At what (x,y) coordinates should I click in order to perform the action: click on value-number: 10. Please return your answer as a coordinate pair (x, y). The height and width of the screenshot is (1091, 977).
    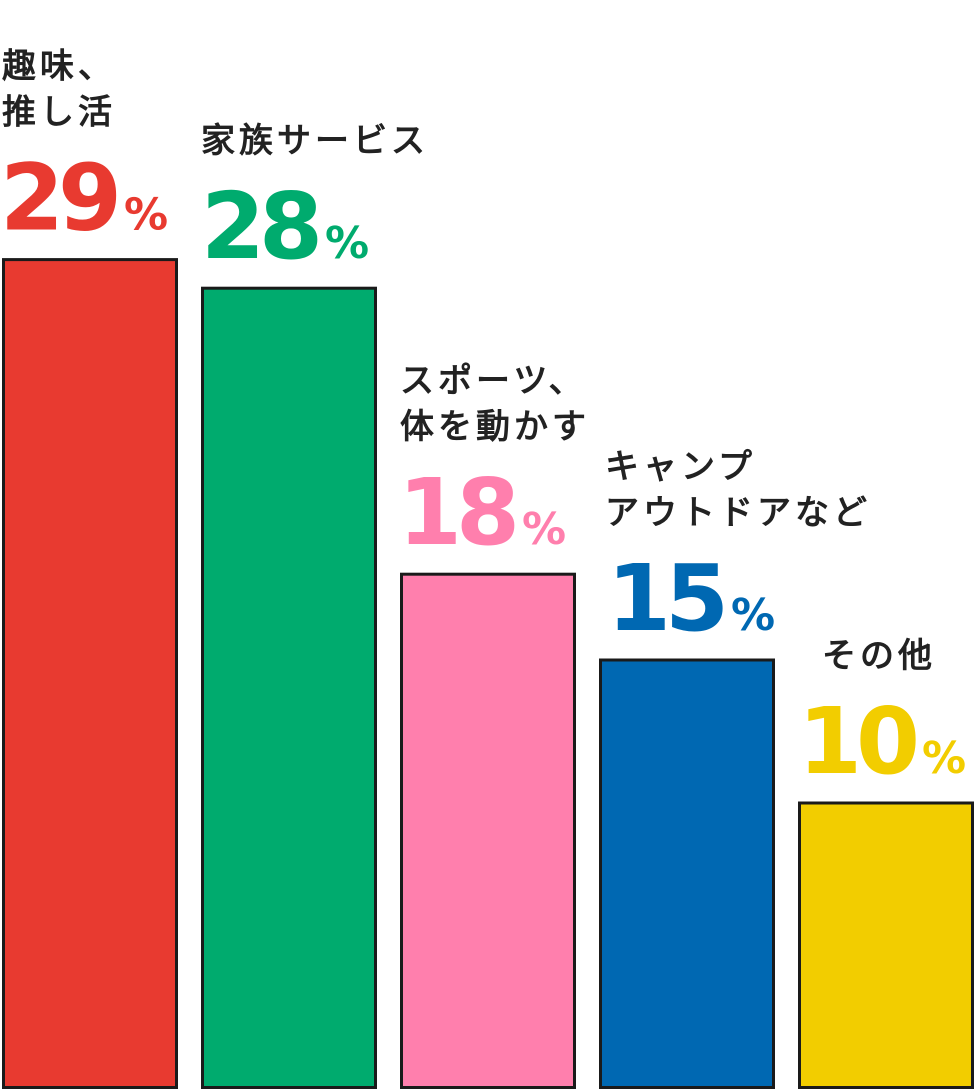
    Looking at the image, I should click on (857, 741).